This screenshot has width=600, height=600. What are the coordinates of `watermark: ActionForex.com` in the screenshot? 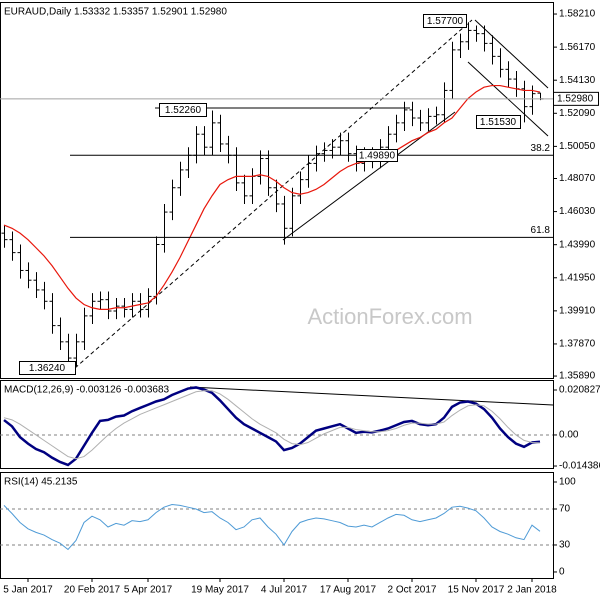 It's located at (389, 316).